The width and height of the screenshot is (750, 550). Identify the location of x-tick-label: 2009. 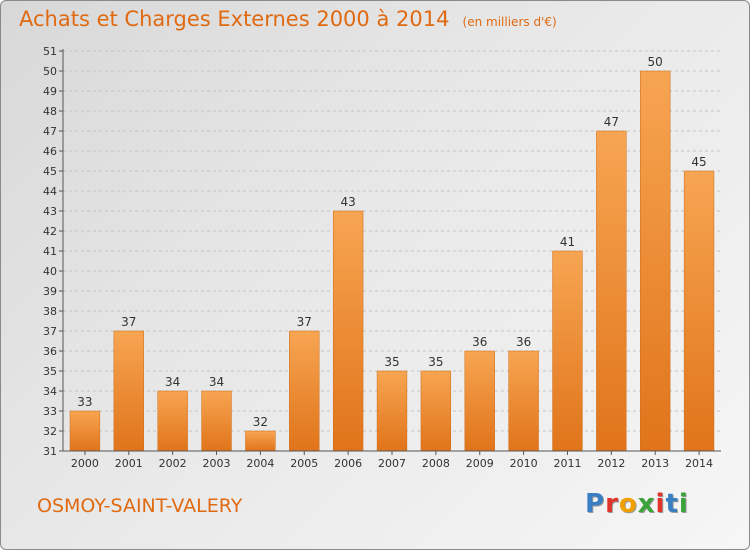
(480, 463).